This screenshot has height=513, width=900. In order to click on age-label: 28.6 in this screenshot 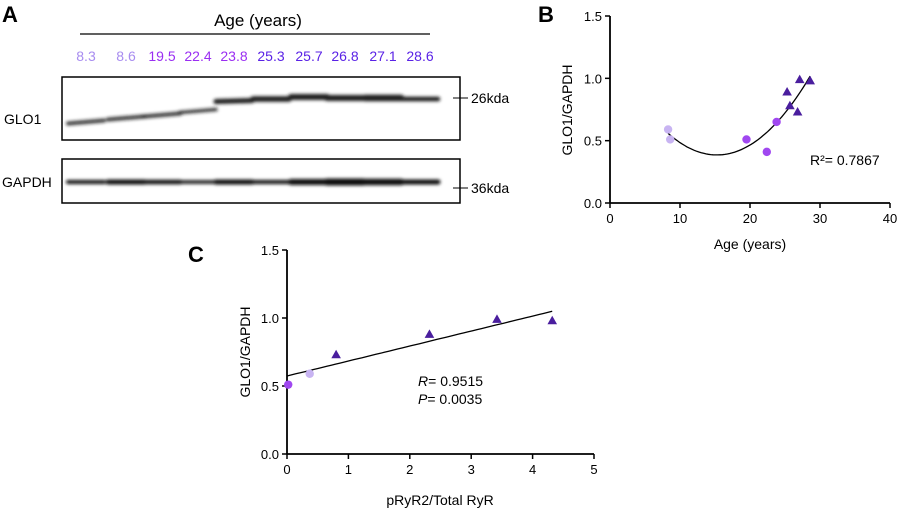, I will do `click(419, 56)`.